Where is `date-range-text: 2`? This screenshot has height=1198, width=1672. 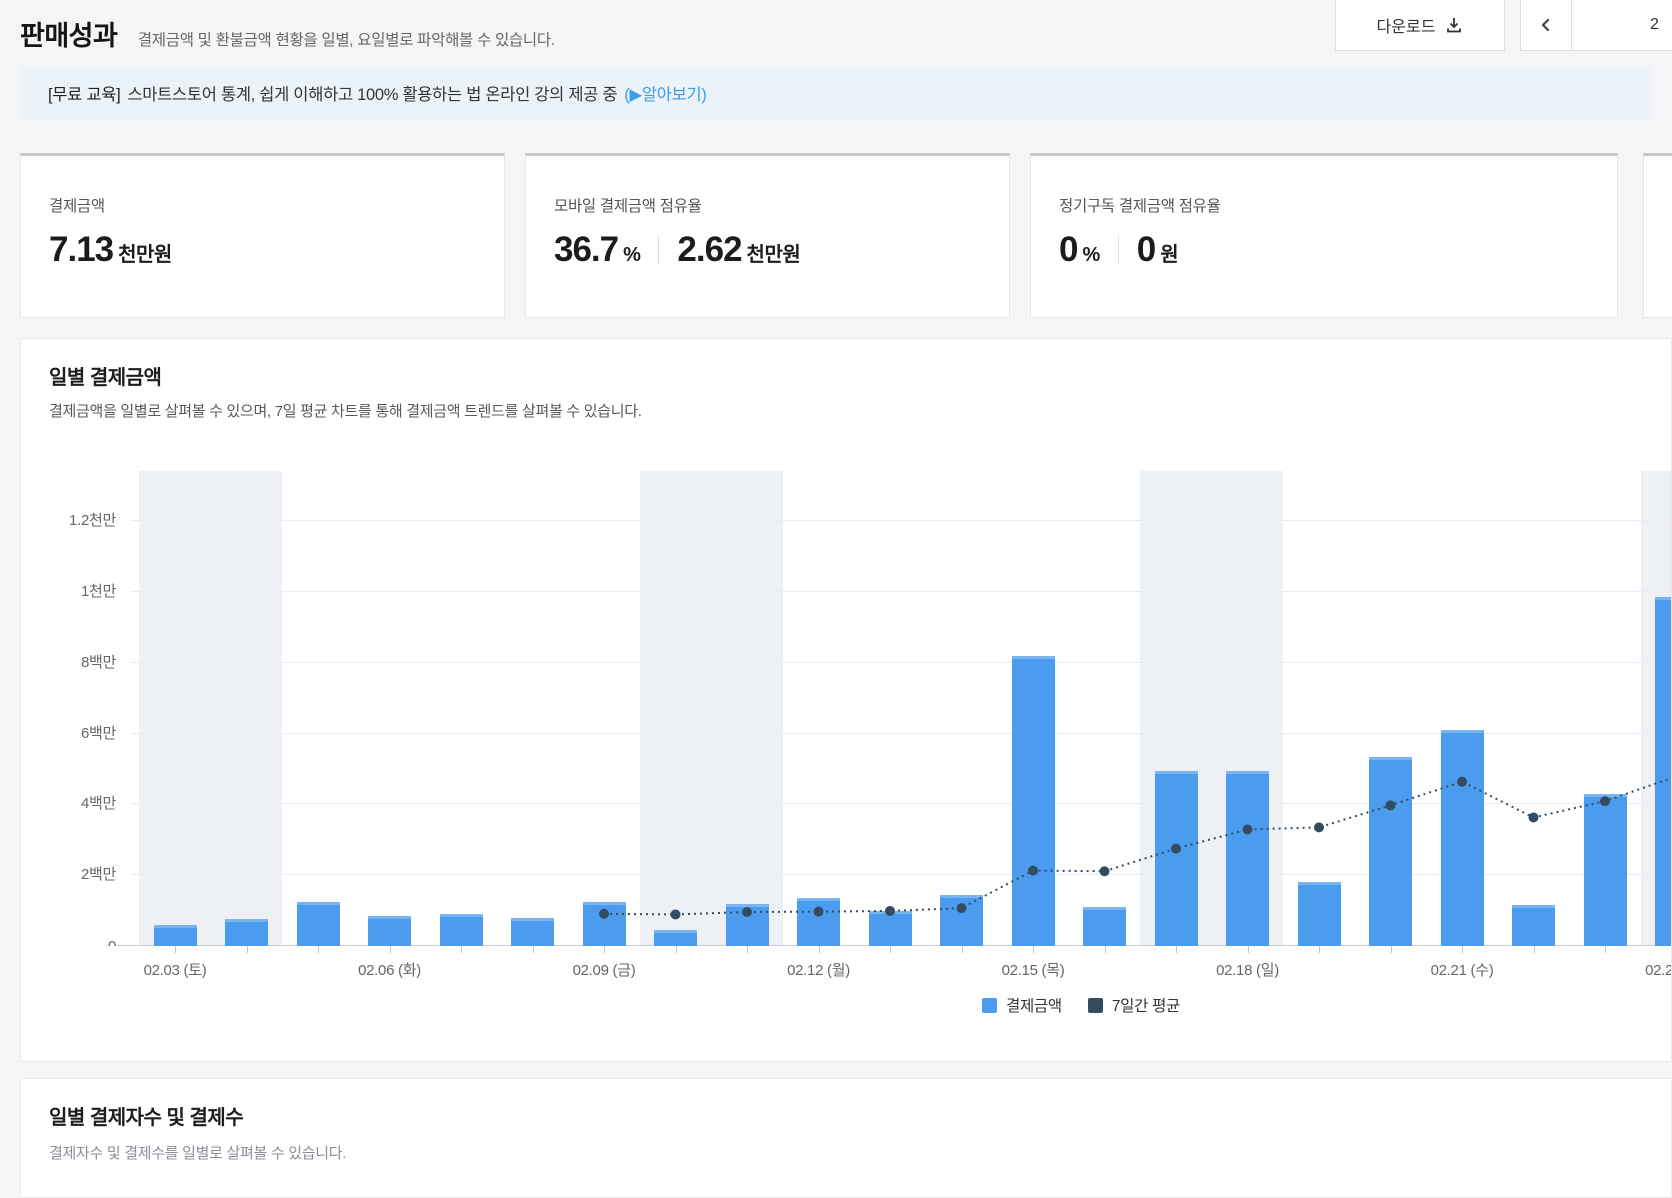
date-range-text: 2 is located at coordinates (1654, 25).